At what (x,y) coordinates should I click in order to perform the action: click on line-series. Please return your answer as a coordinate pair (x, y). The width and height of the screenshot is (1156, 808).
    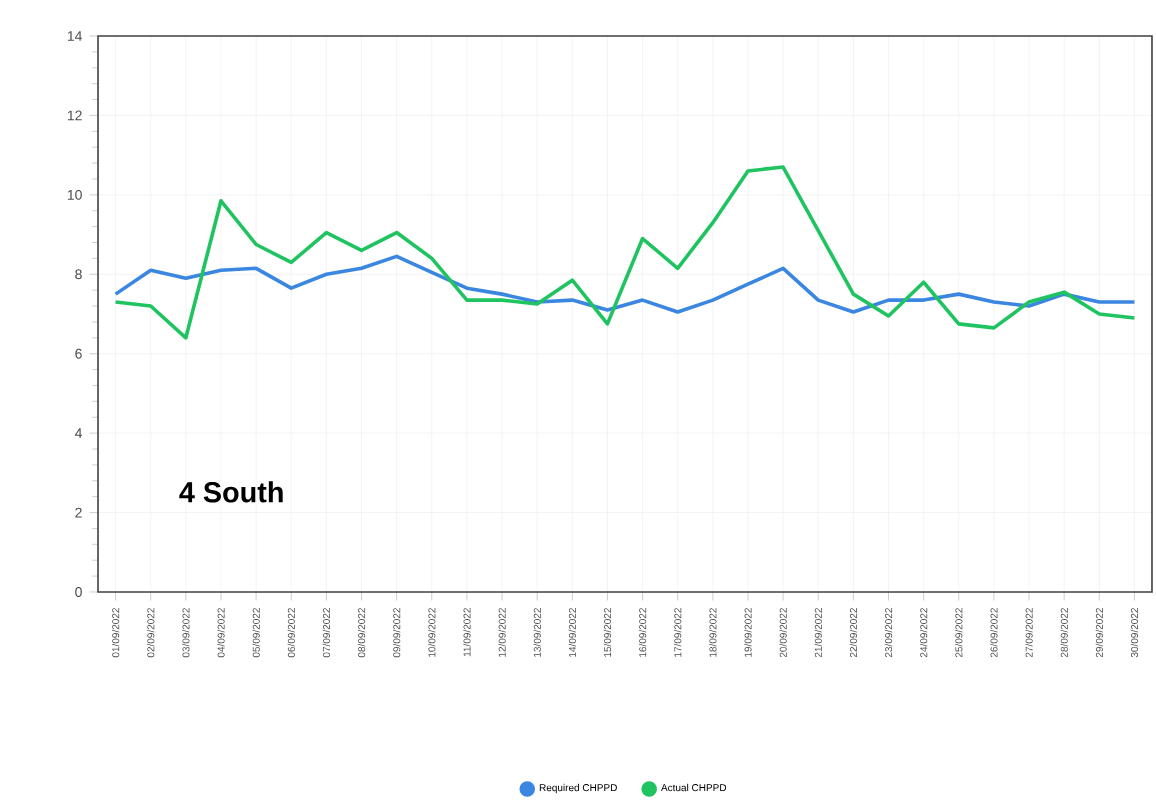
    Looking at the image, I should click on (625, 284).